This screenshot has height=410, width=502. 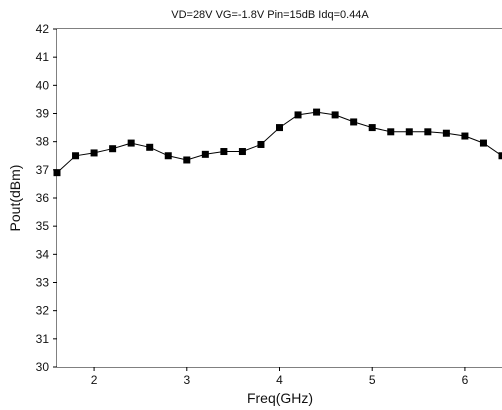 I want to click on x-tick-label: 2, so click(x=94, y=380).